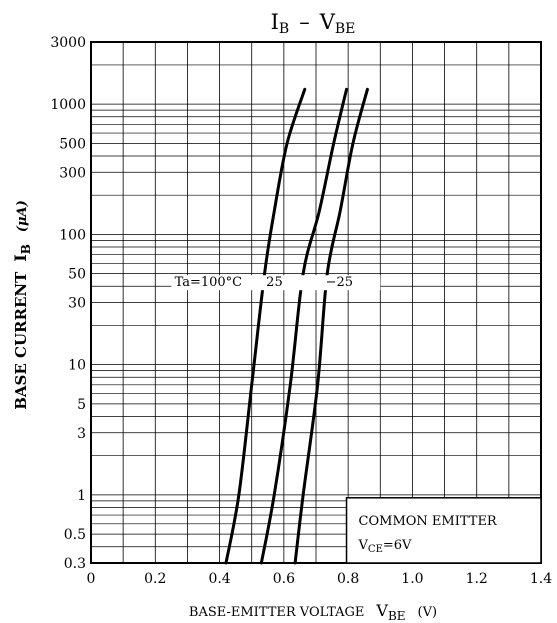 This screenshot has height=623, width=557. I want to click on x-tick-label: 0.8, so click(348, 579).